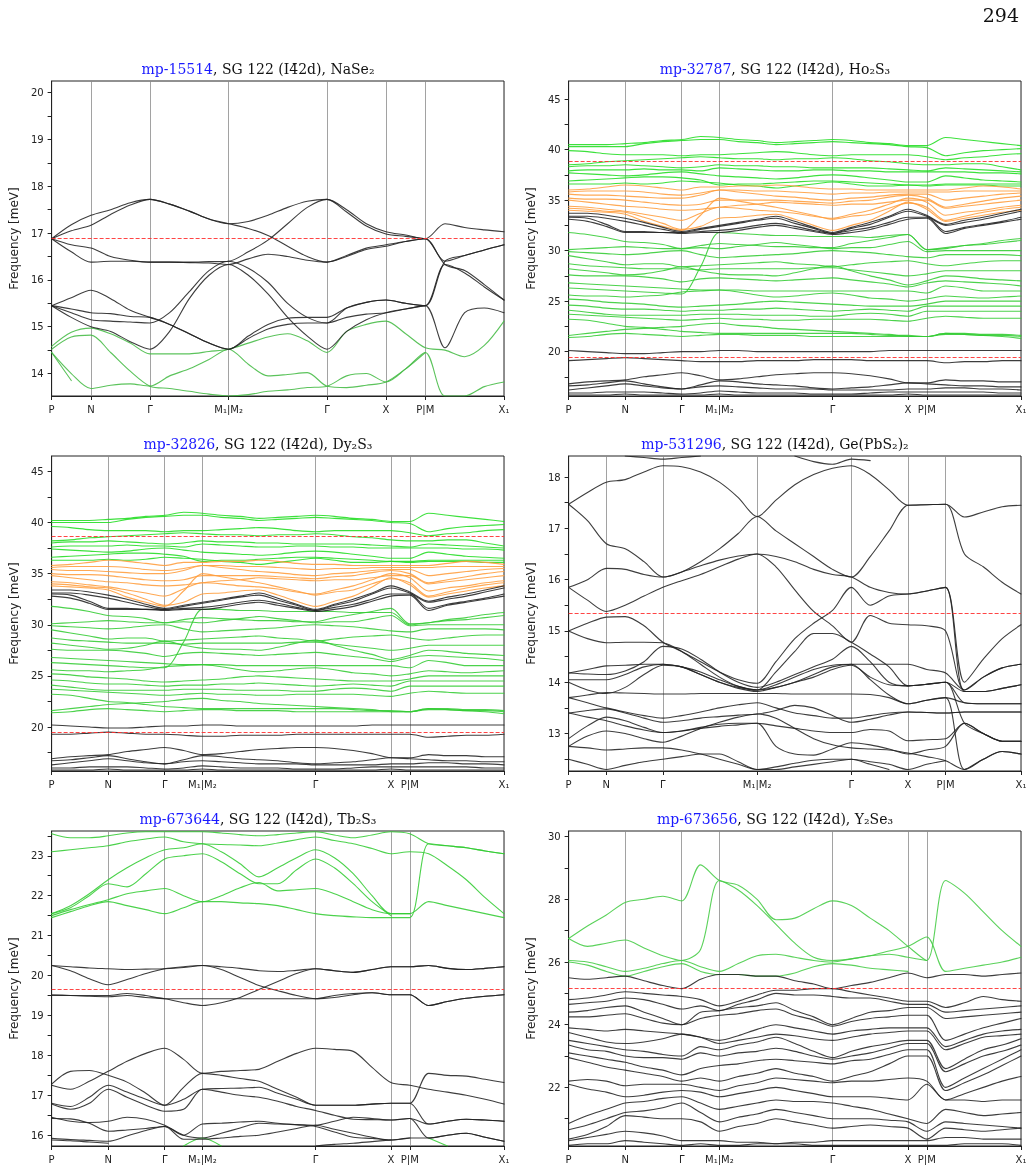 The image size is (1033, 1170). Describe the element at coordinates (37, 856) in the screenshot. I see `y-tick-label: 23` at that location.